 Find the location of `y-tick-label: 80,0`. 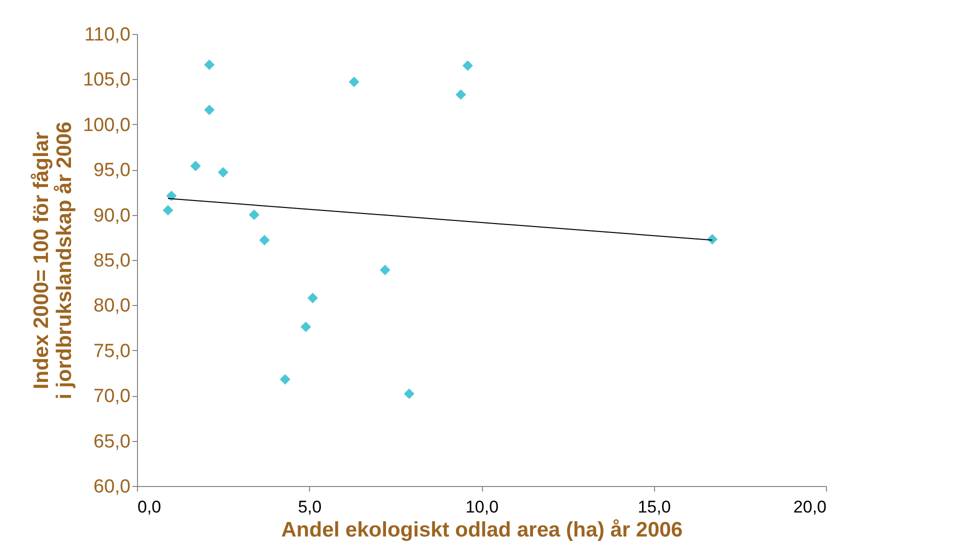

y-tick-label: 80,0 is located at coordinates (112, 306).